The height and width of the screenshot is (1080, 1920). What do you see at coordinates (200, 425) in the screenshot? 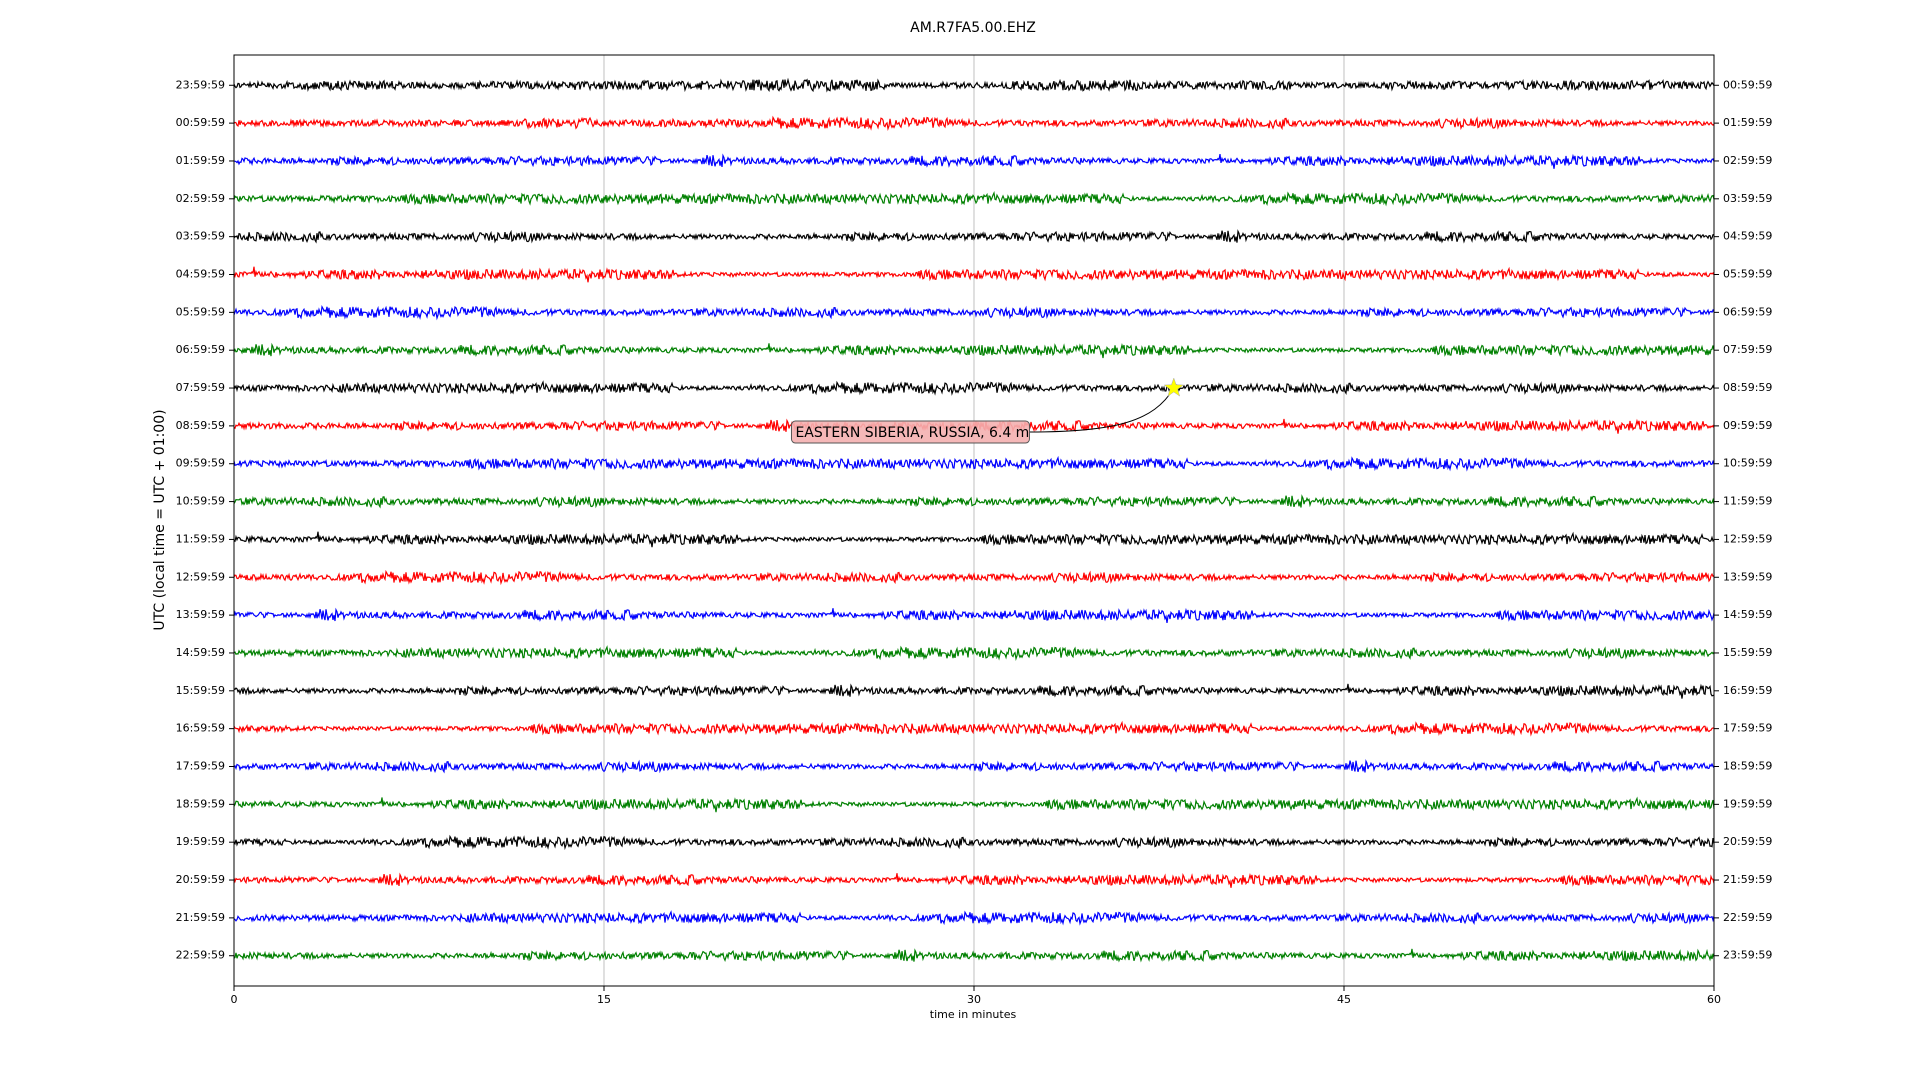
I see `y-tick-label: 08:59:59` at bounding box center [200, 425].